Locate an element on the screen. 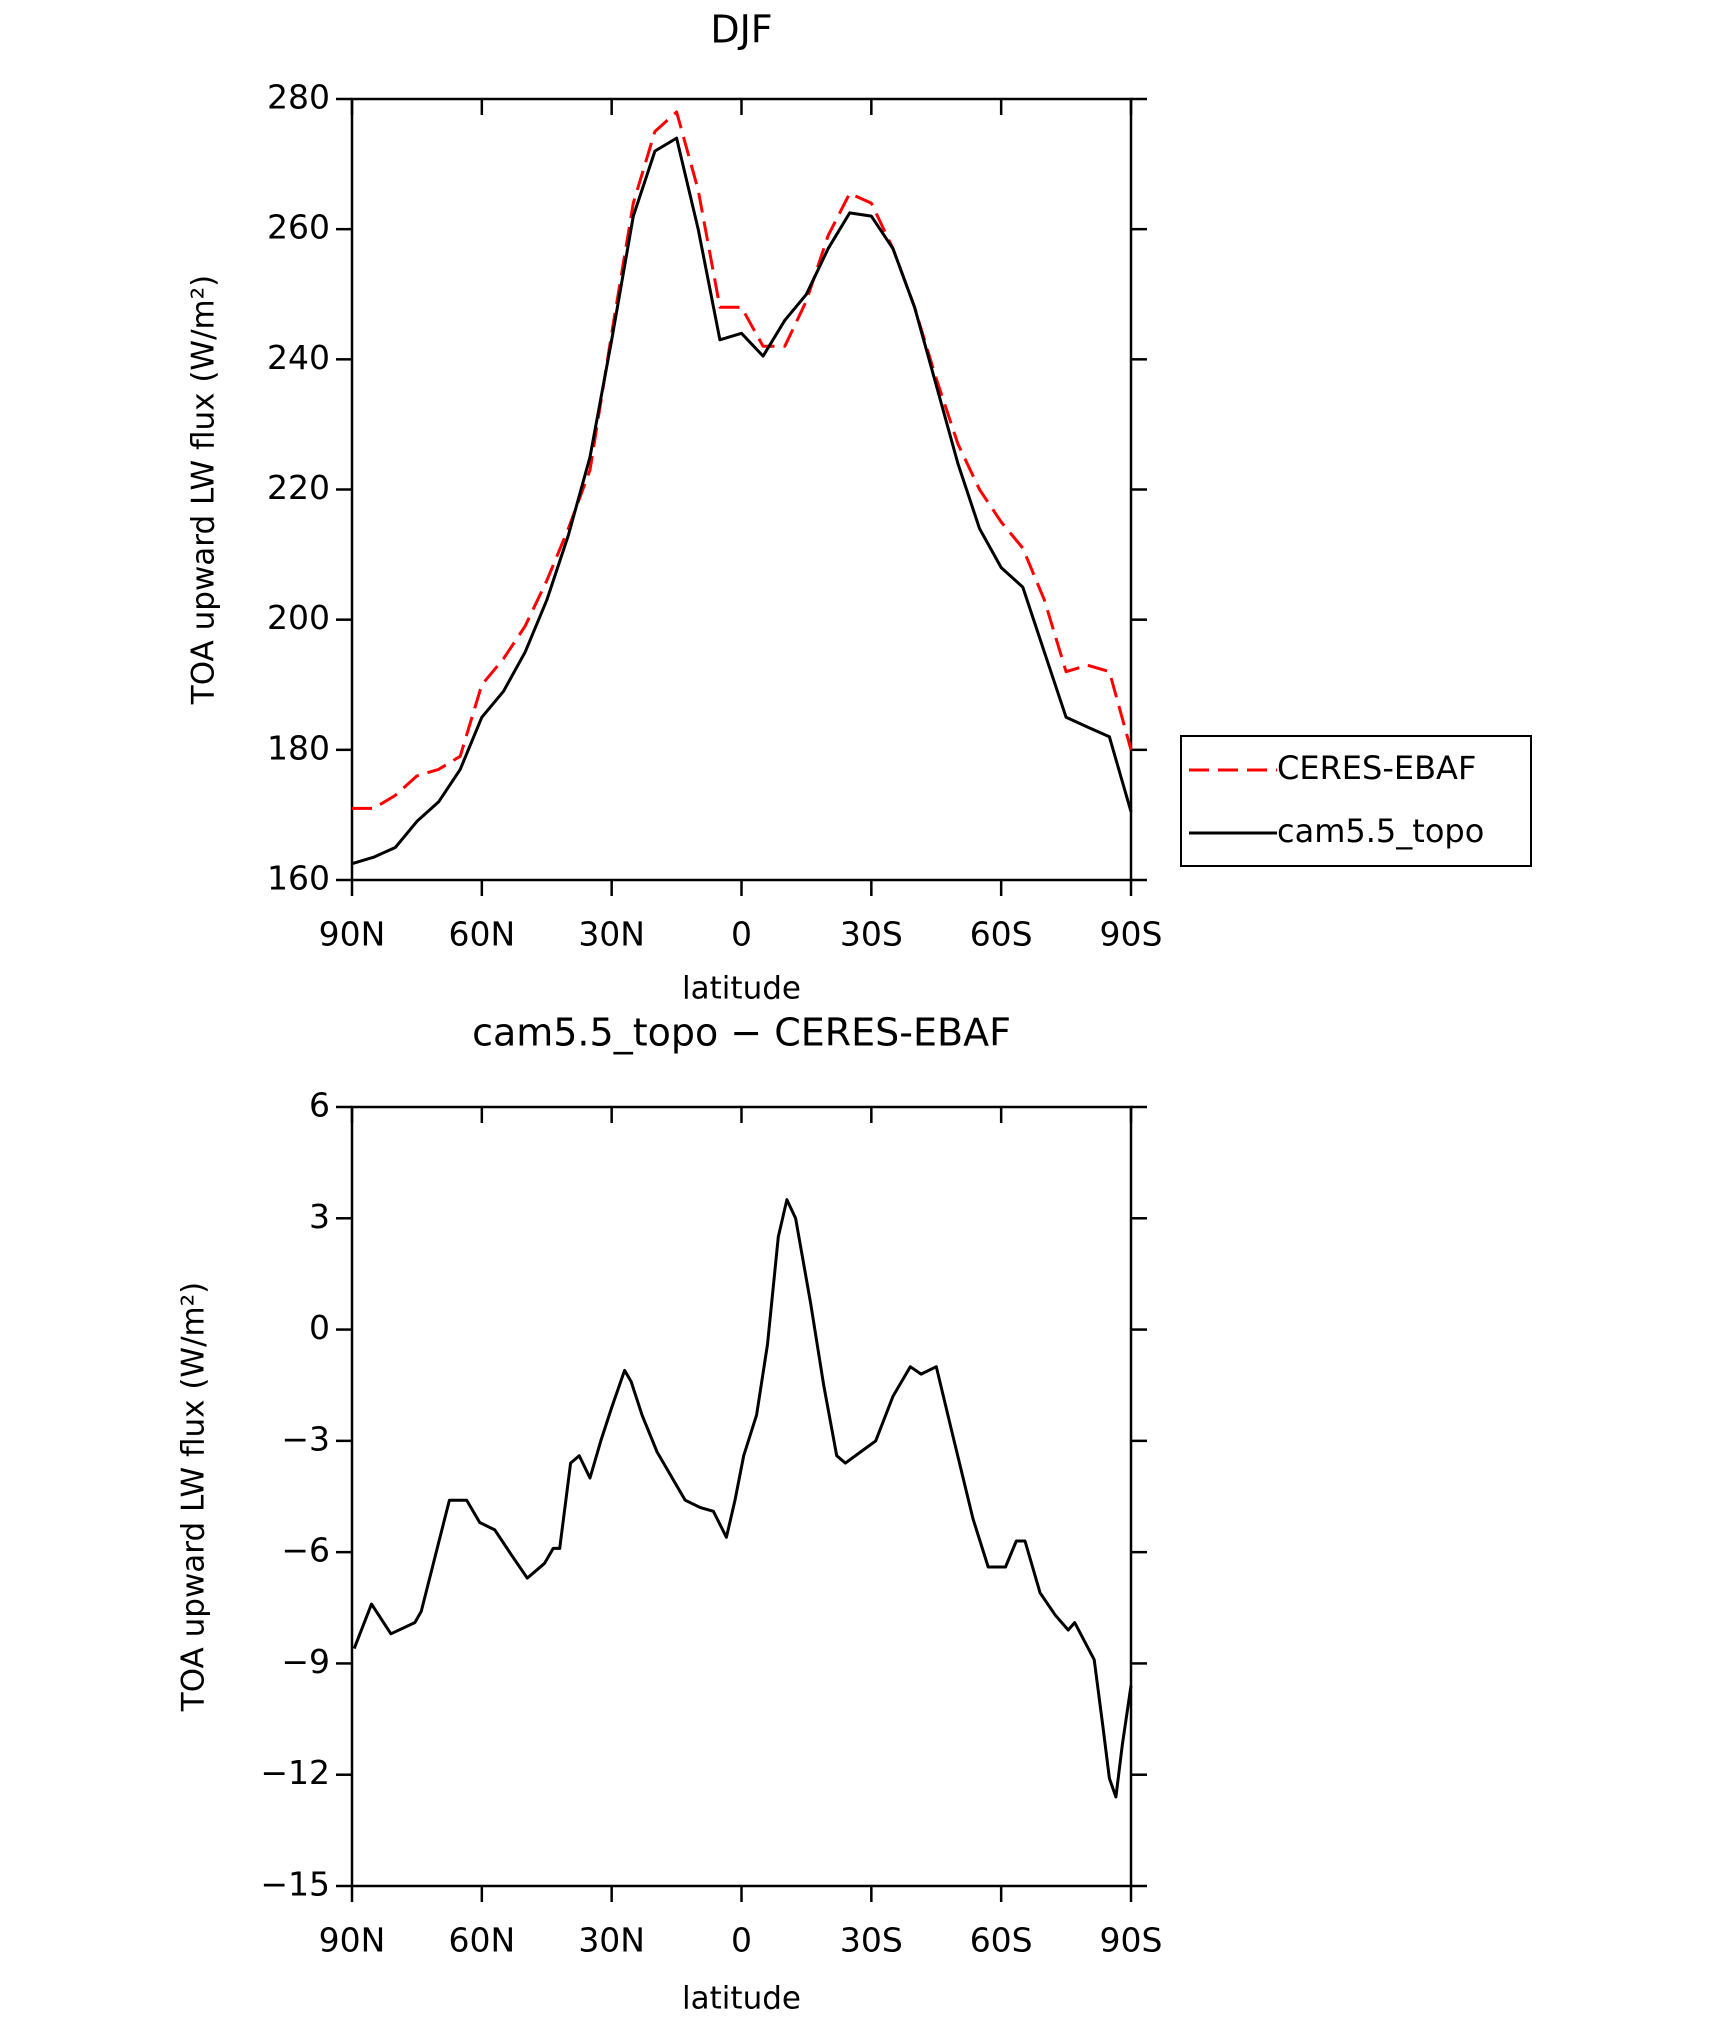 This screenshot has width=1710, height=2021. legend-label: CERES-EBAF is located at coordinates (1376, 768).